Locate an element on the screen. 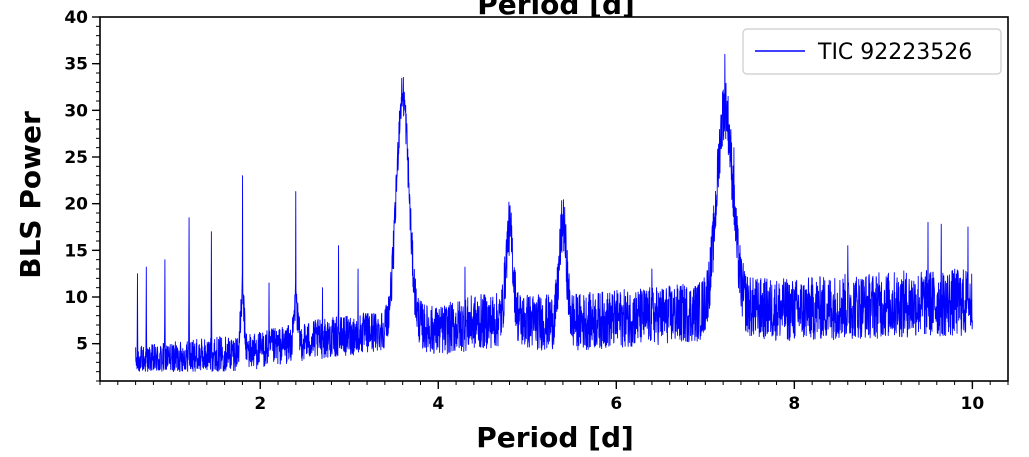  y-tick-label: 30 is located at coordinates (76, 111).